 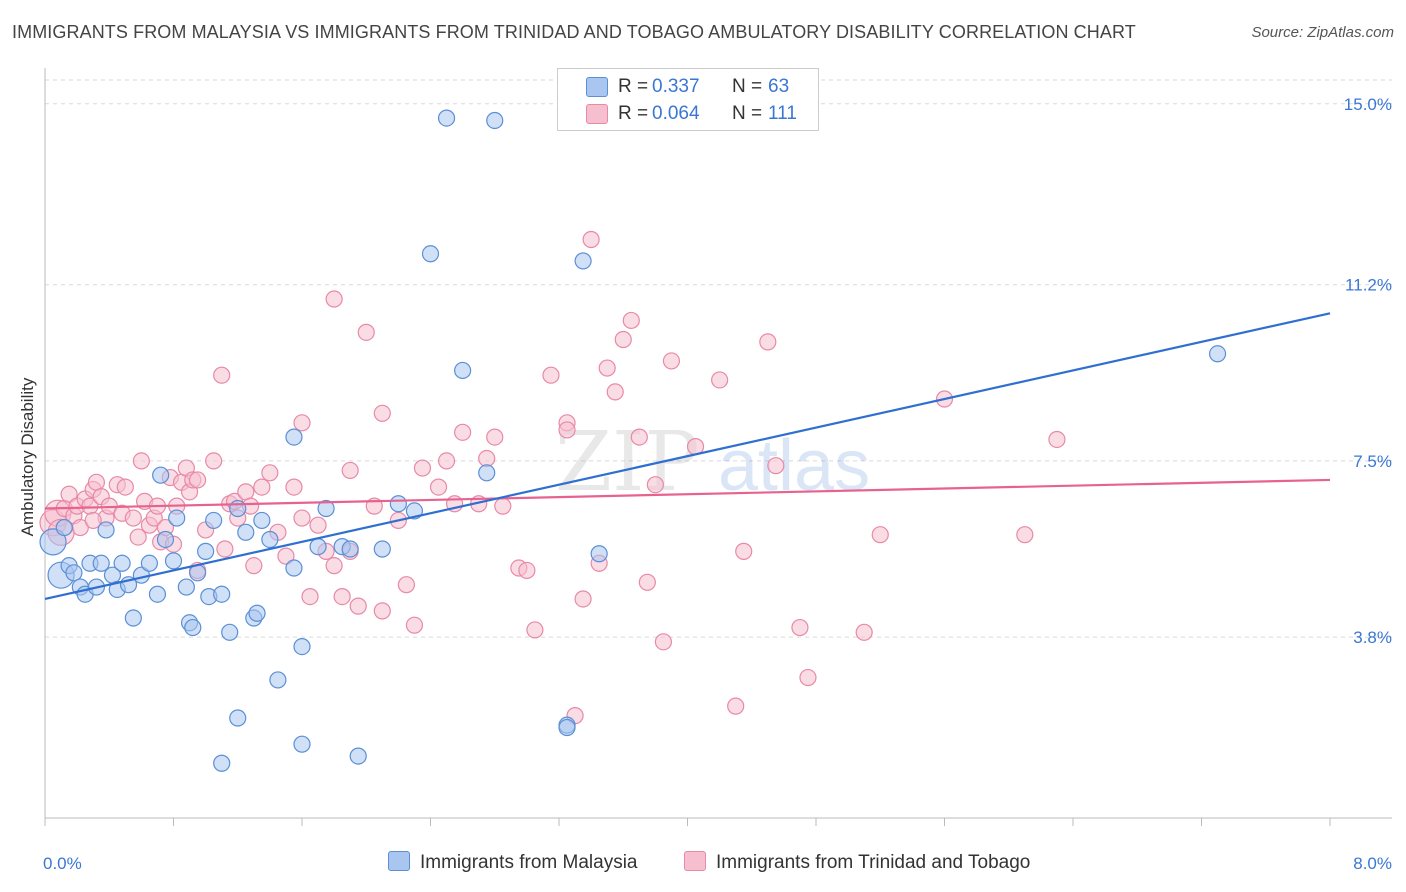 What do you see at coordinates (695, 861) in the screenshot?
I see `bottom-legend-swatch-pink` at bounding box center [695, 861].